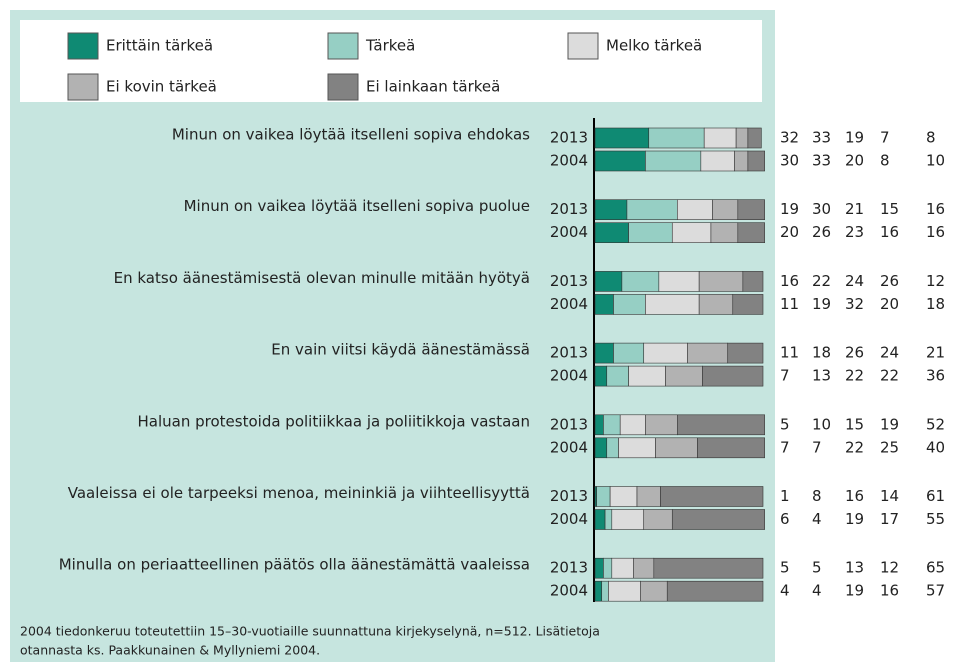 The image size is (962, 662). Describe the element at coordinates (889, 447) in the screenshot. I see `value-label: 25` at that location.